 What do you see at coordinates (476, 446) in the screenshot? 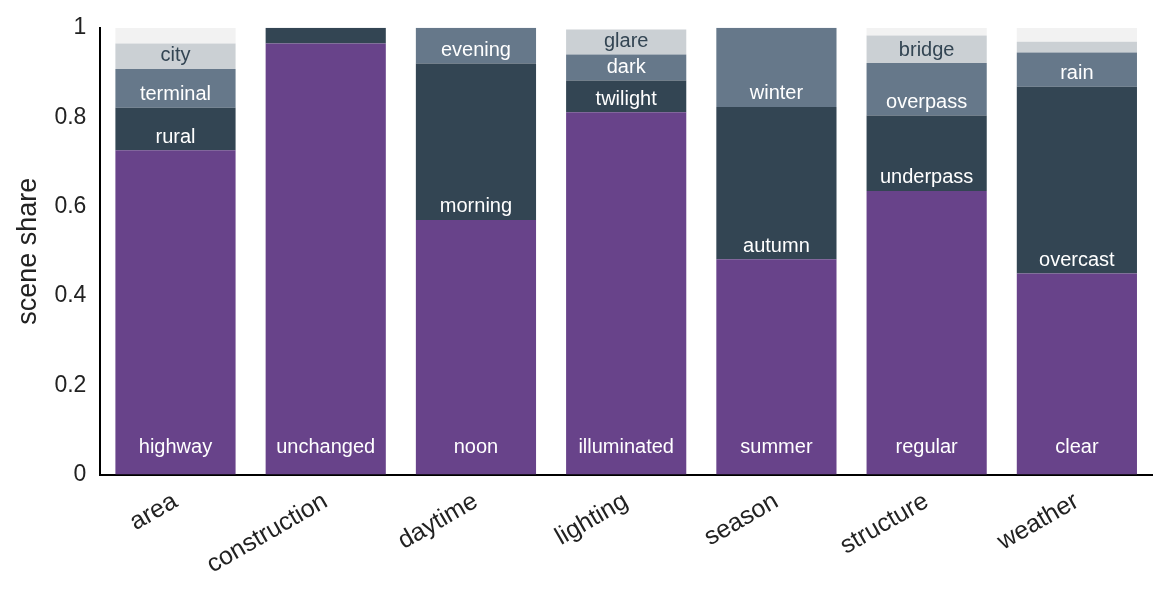
I see `data-label: noon` at bounding box center [476, 446].